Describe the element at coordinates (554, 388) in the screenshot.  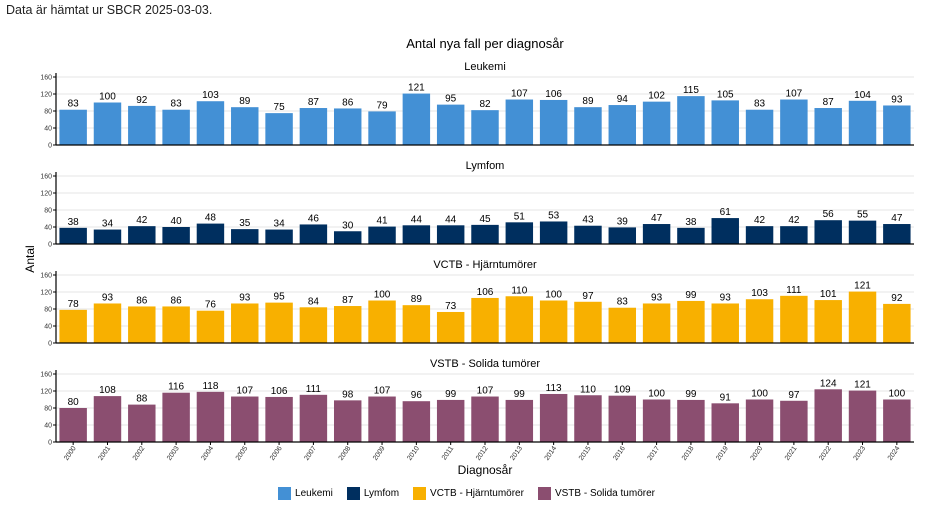
I see `data-label: 113` at that location.